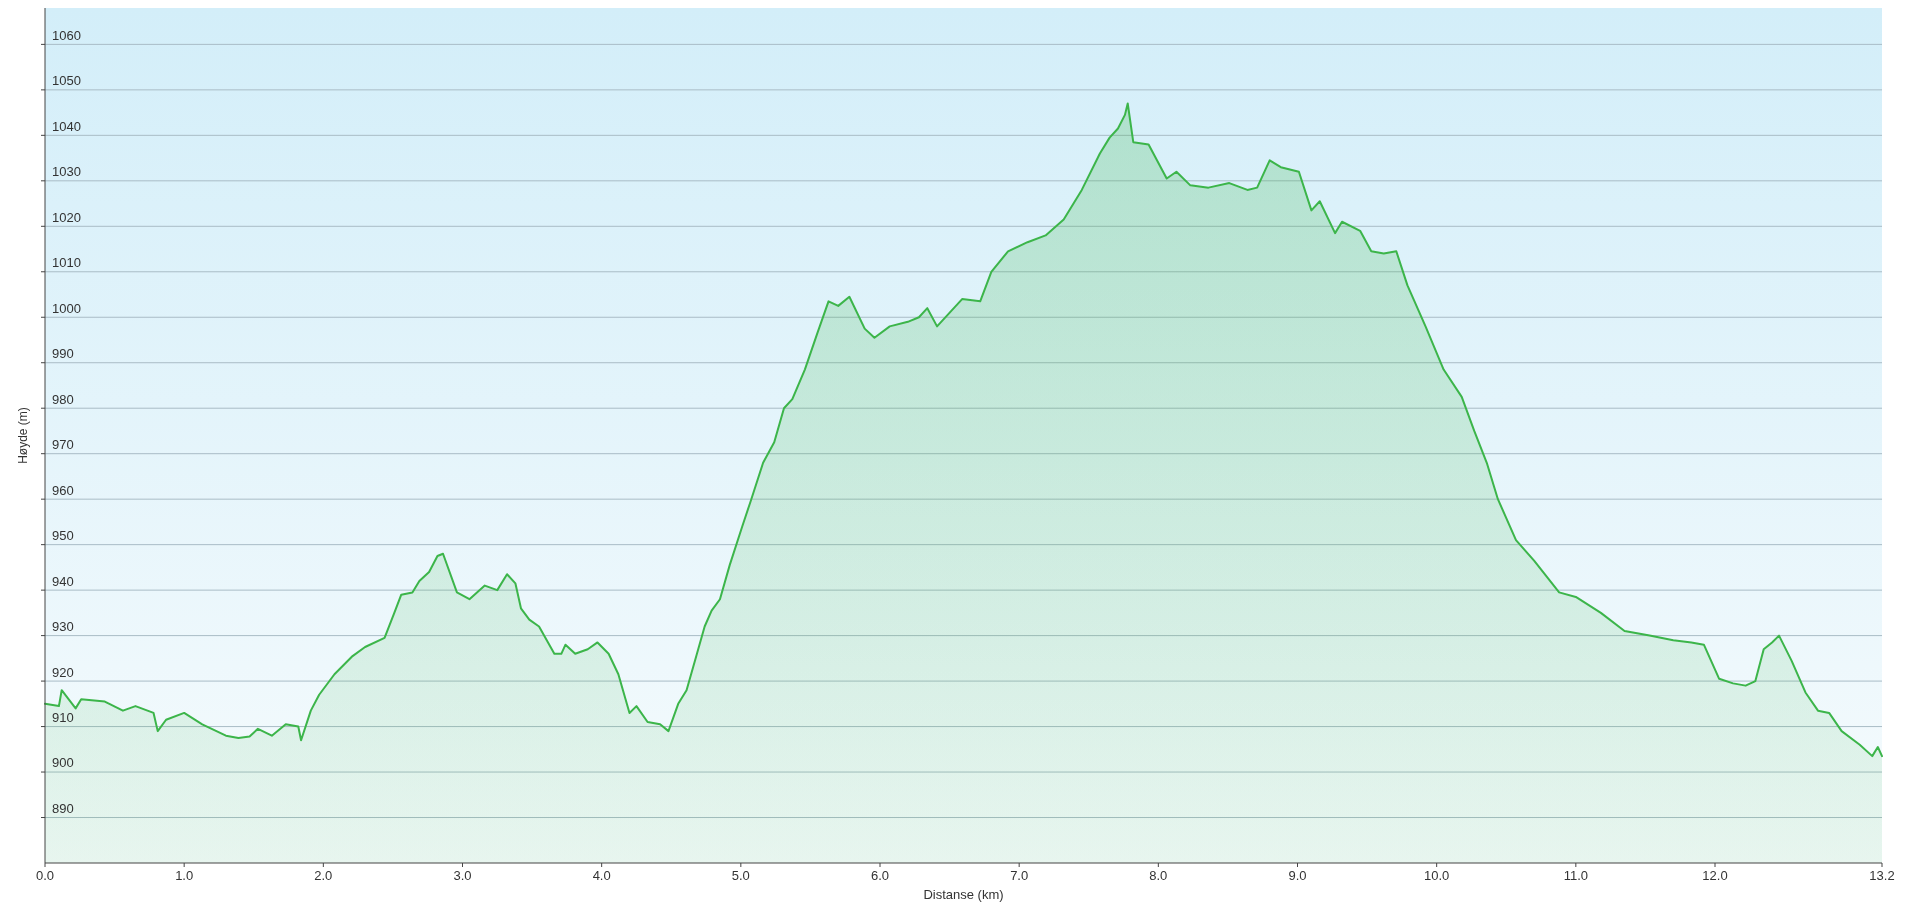 The image size is (1912, 915). I want to click on y-tick-label: 890, so click(63, 808).